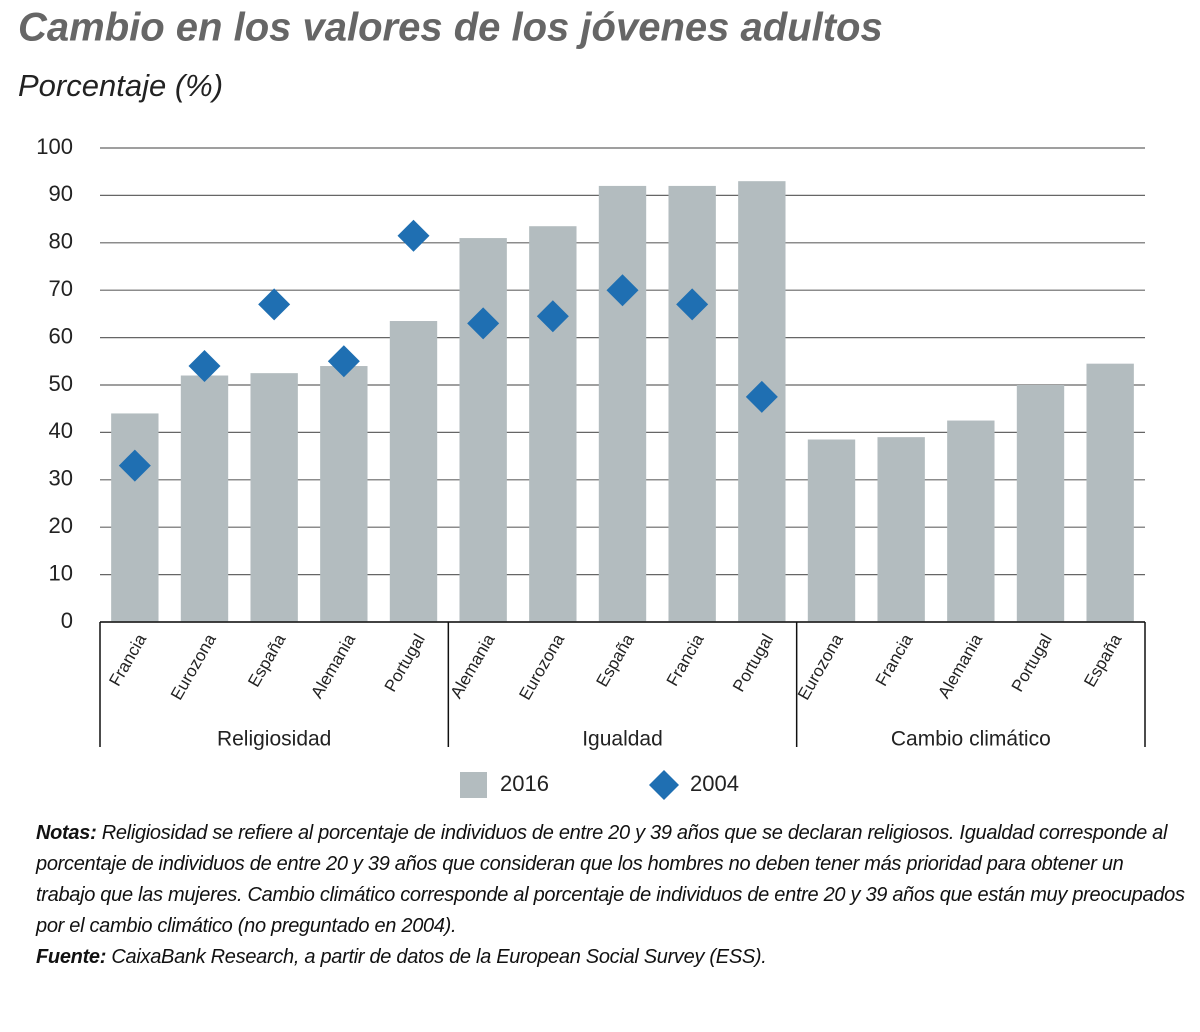  What do you see at coordinates (61, 572) in the screenshot?
I see `y-tick-label: 10` at bounding box center [61, 572].